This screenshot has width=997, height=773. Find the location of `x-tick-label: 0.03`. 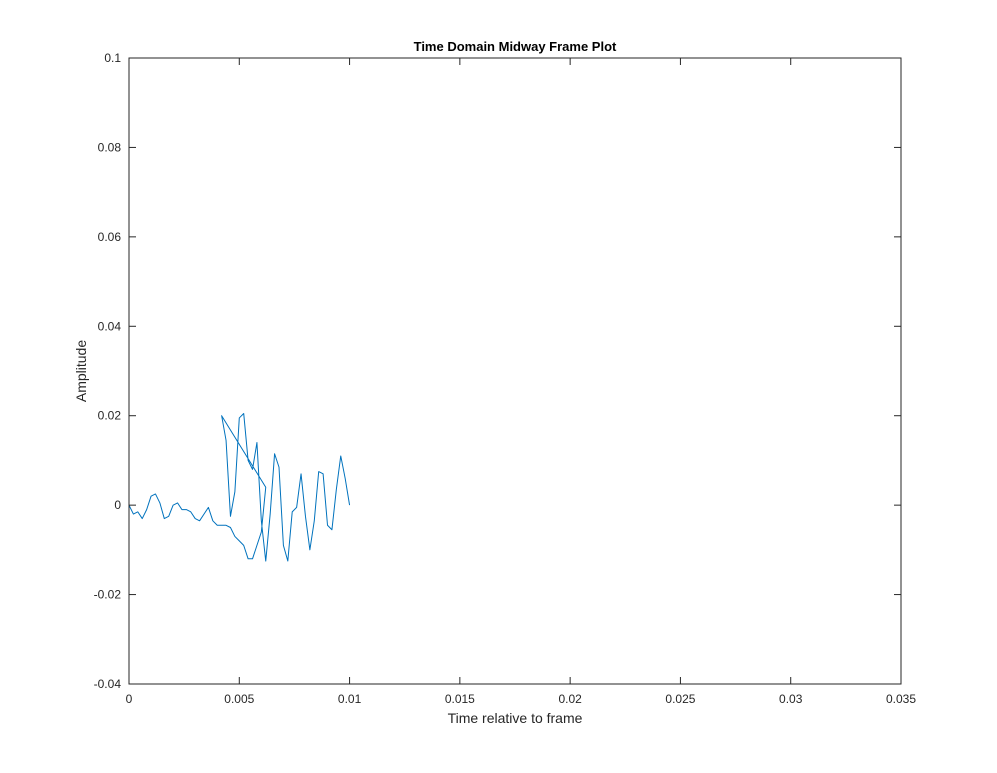

x-tick-label: 0.03 is located at coordinates (791, 699).